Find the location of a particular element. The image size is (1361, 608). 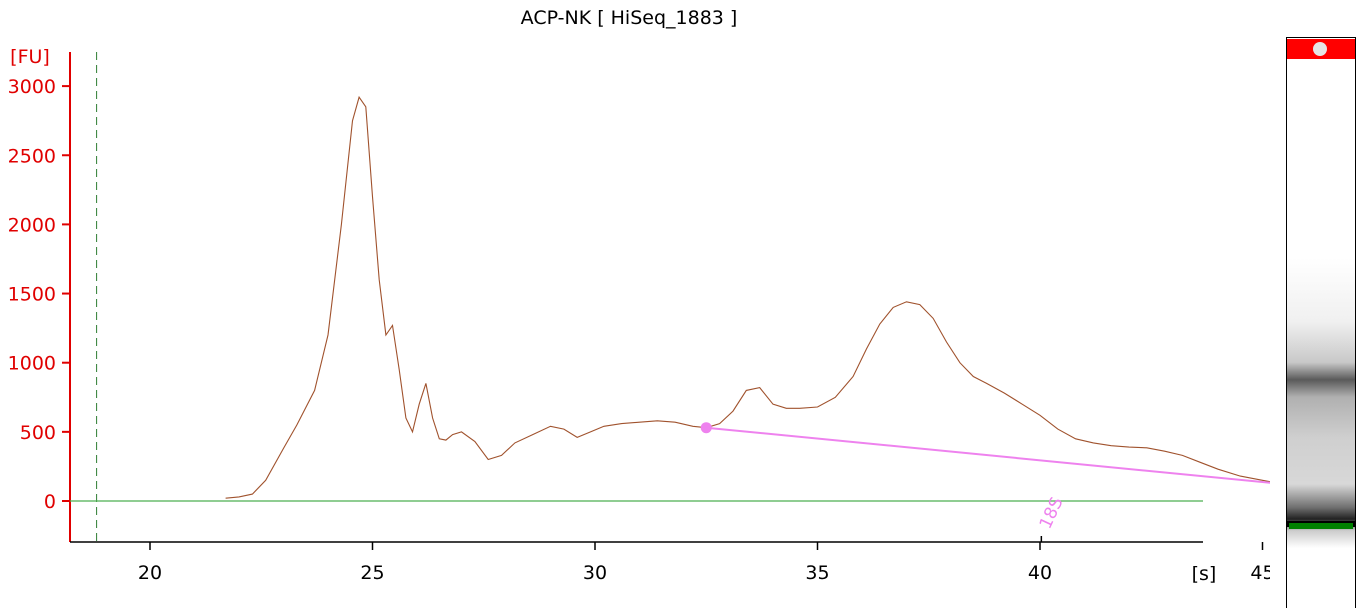

gel-lane is located at coordinates (1321, 403).